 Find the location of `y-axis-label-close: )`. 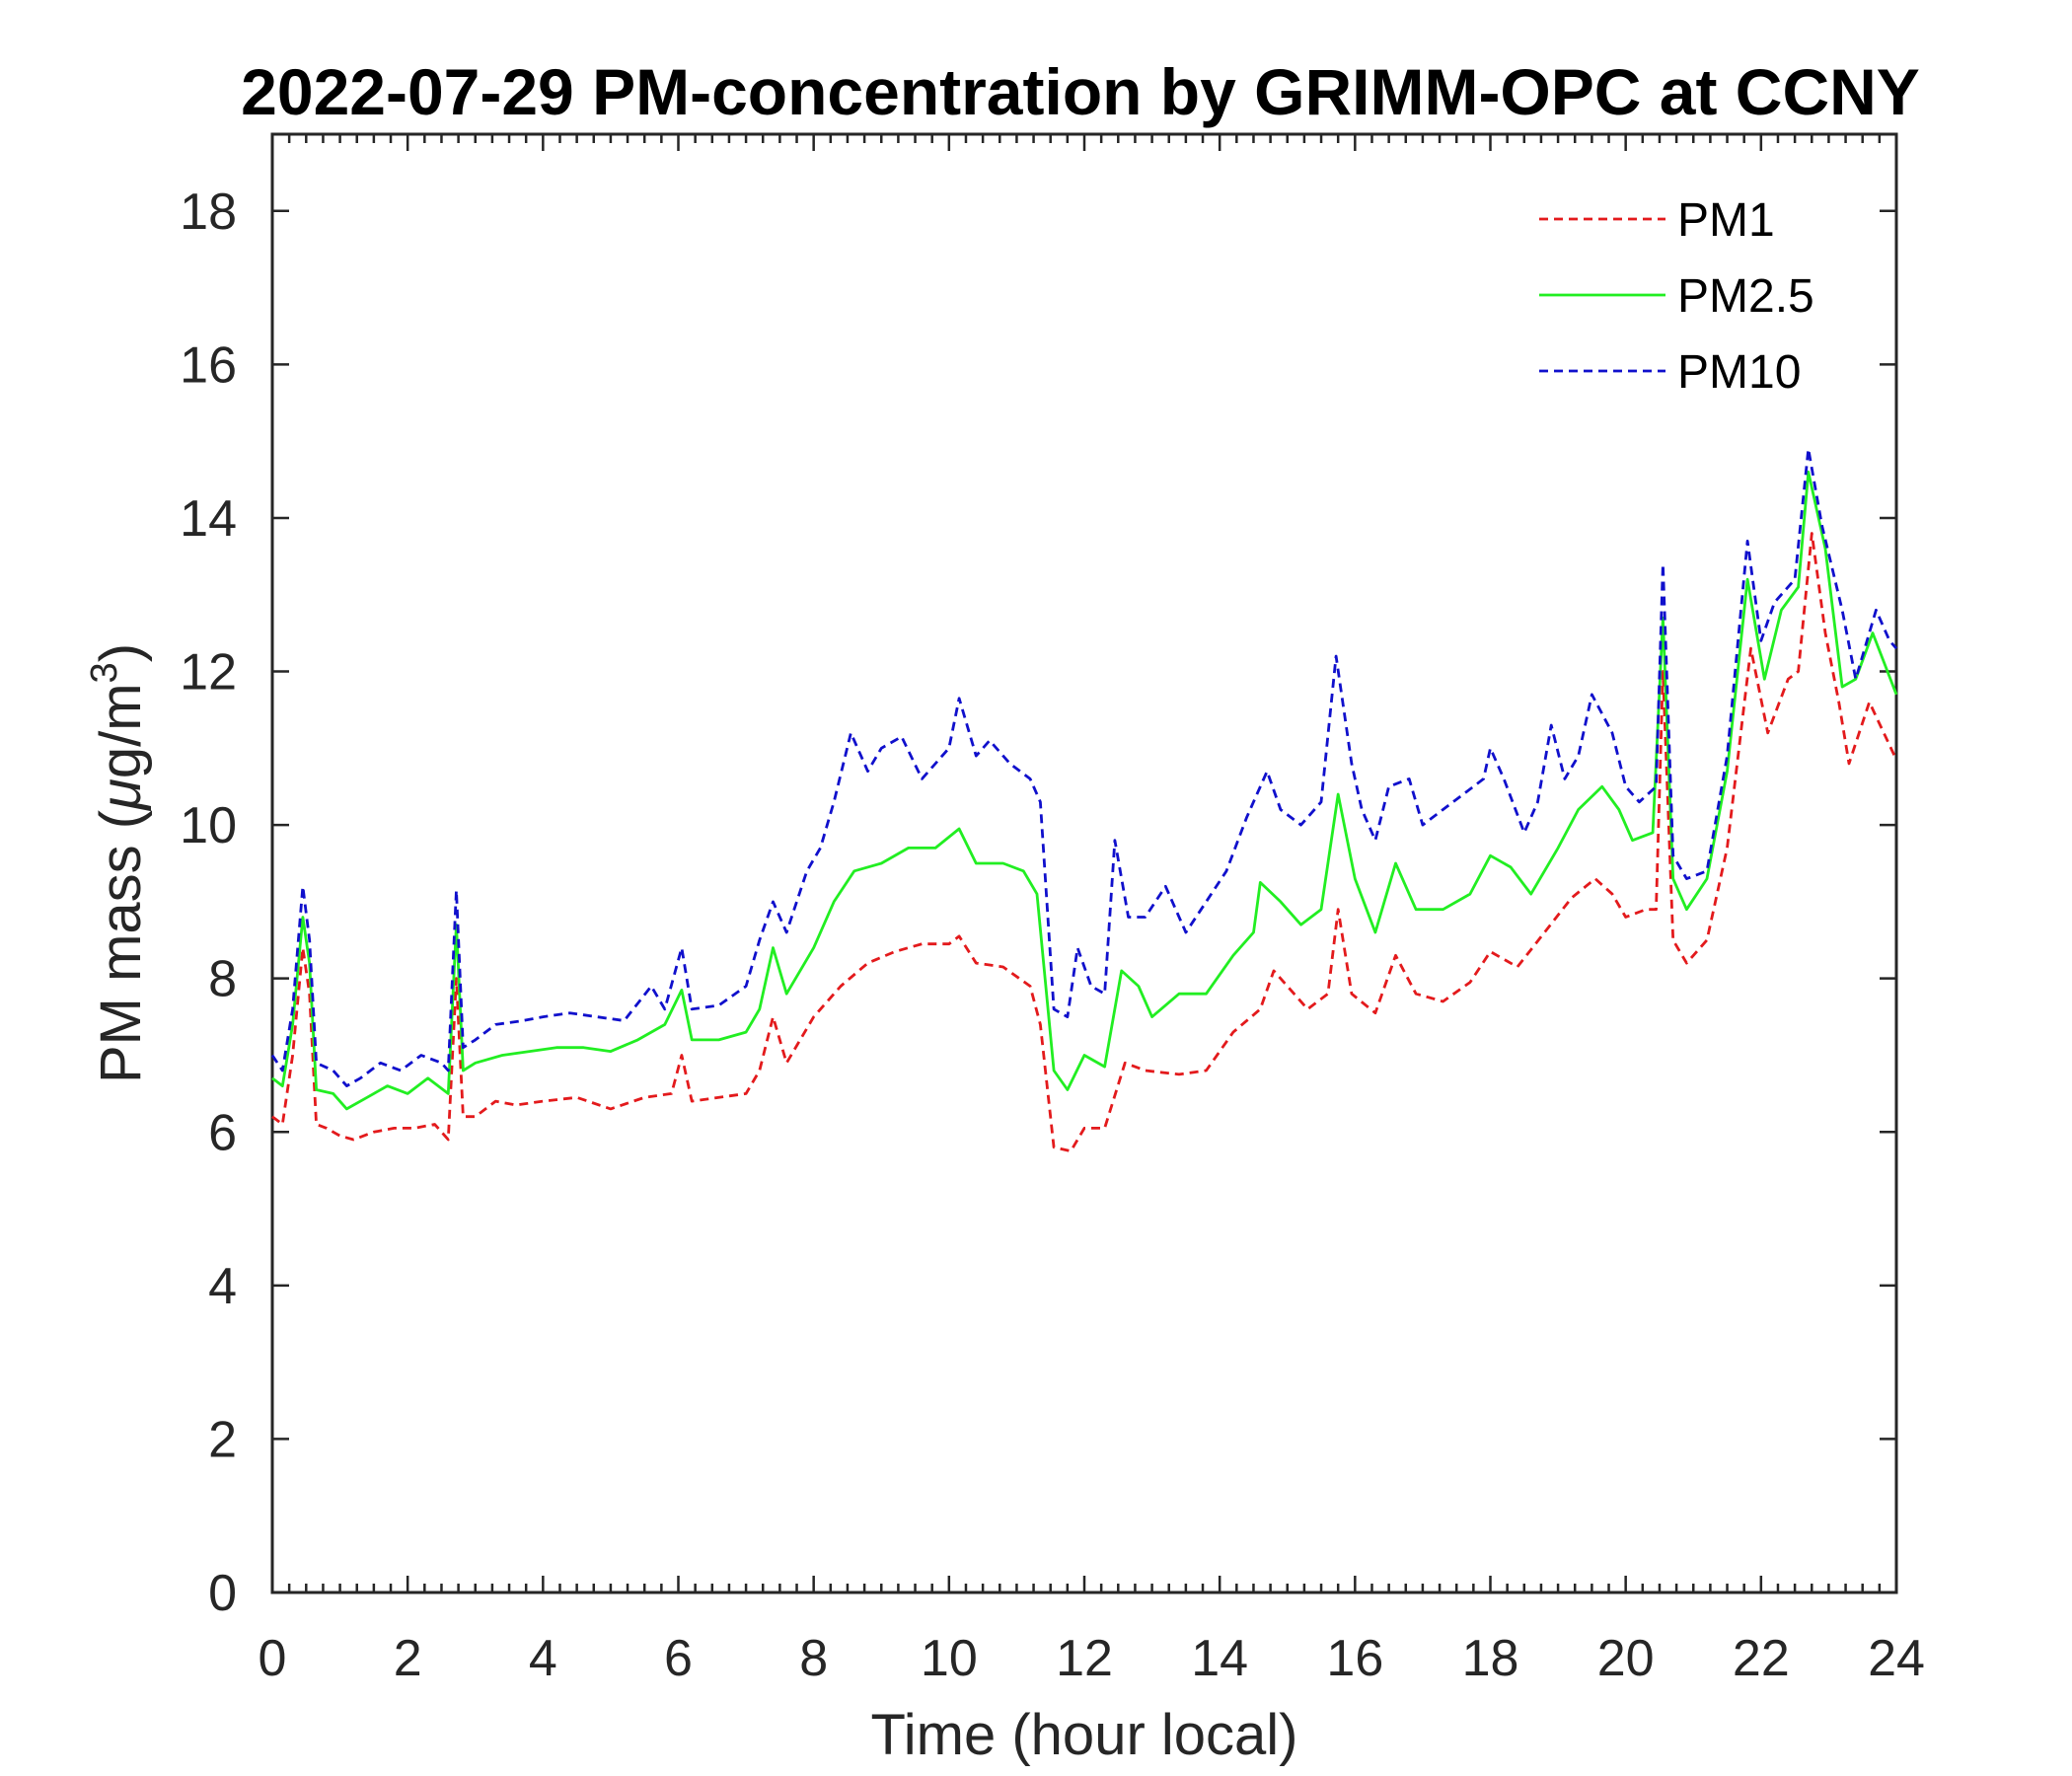

y-axis-label-close: ) is located at coordinates (121, 652).